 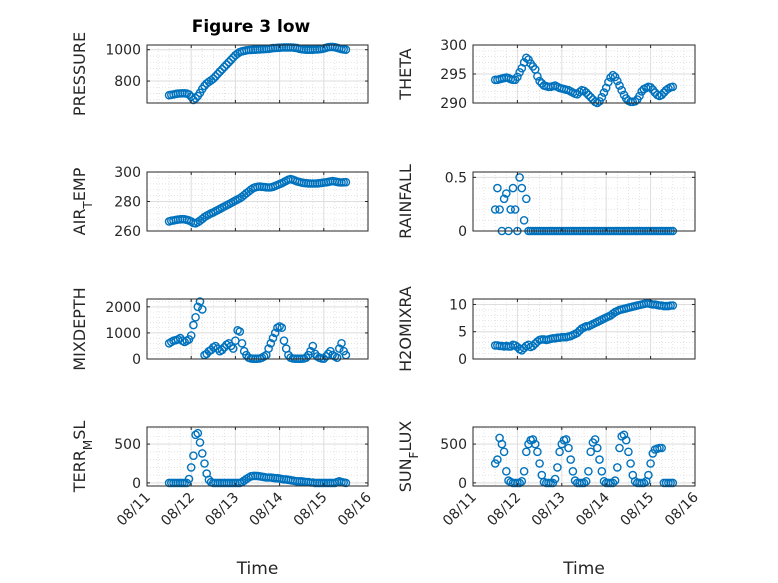 I want to click on y-axis-label: THETA, so click(x=405, y=74).